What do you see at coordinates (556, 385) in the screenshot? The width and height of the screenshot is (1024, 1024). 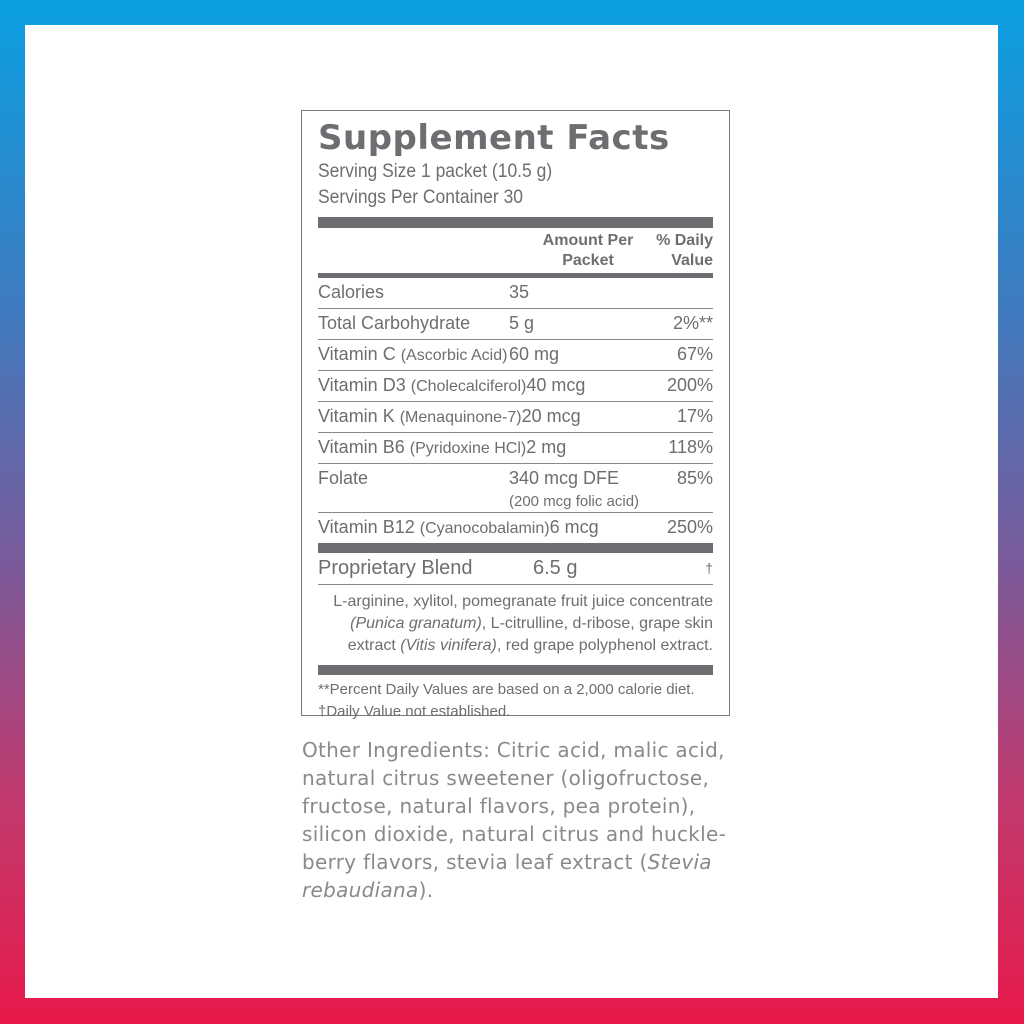 I see `amount-value: 40 mcg` at bounding box center [556, 385].